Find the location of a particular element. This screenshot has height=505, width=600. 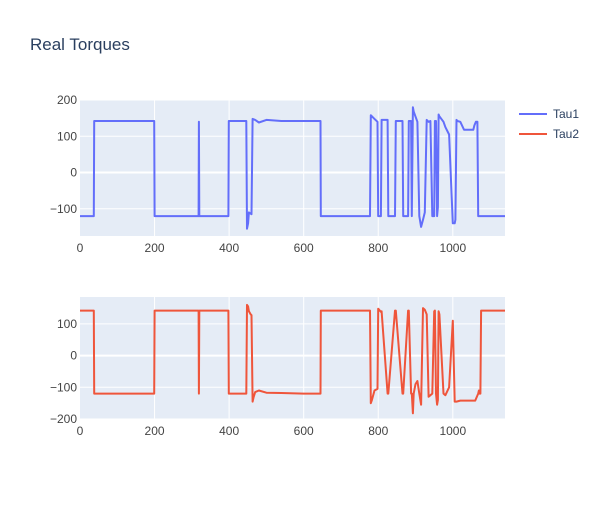

legend-item-tau1: Tau1 is located at coordinates (549, 114).